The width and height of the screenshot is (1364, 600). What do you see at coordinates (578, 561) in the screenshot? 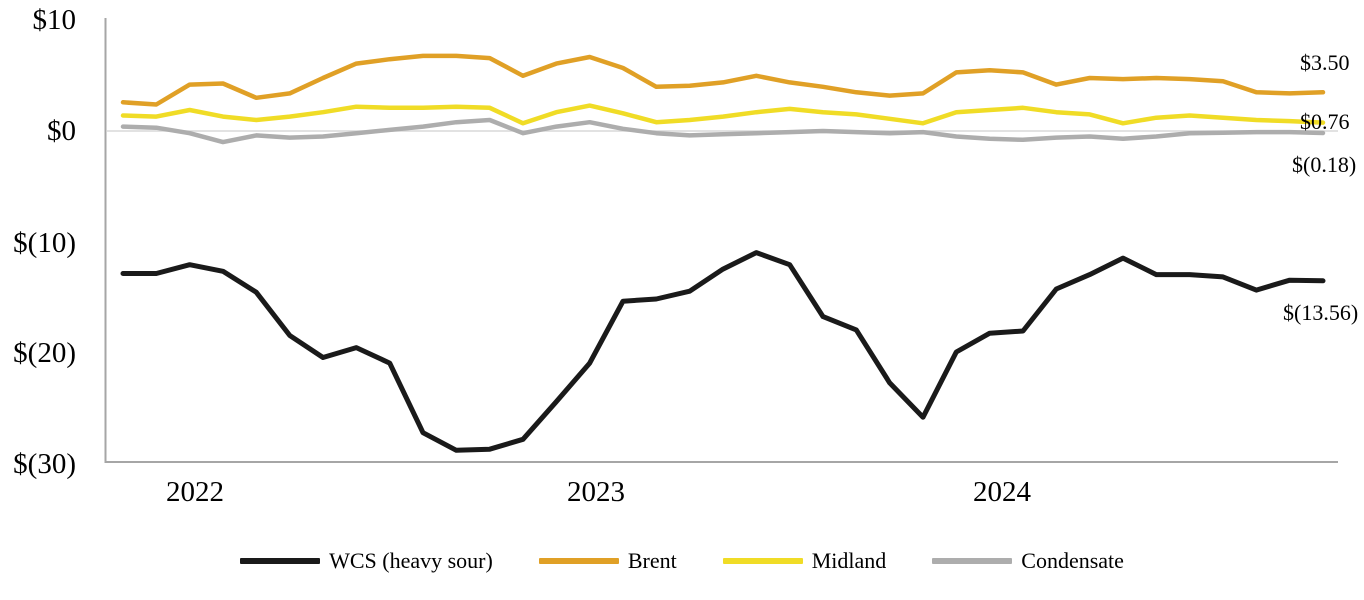
I see `legend-line-swatch-brent` at bounding box center [578, 561].